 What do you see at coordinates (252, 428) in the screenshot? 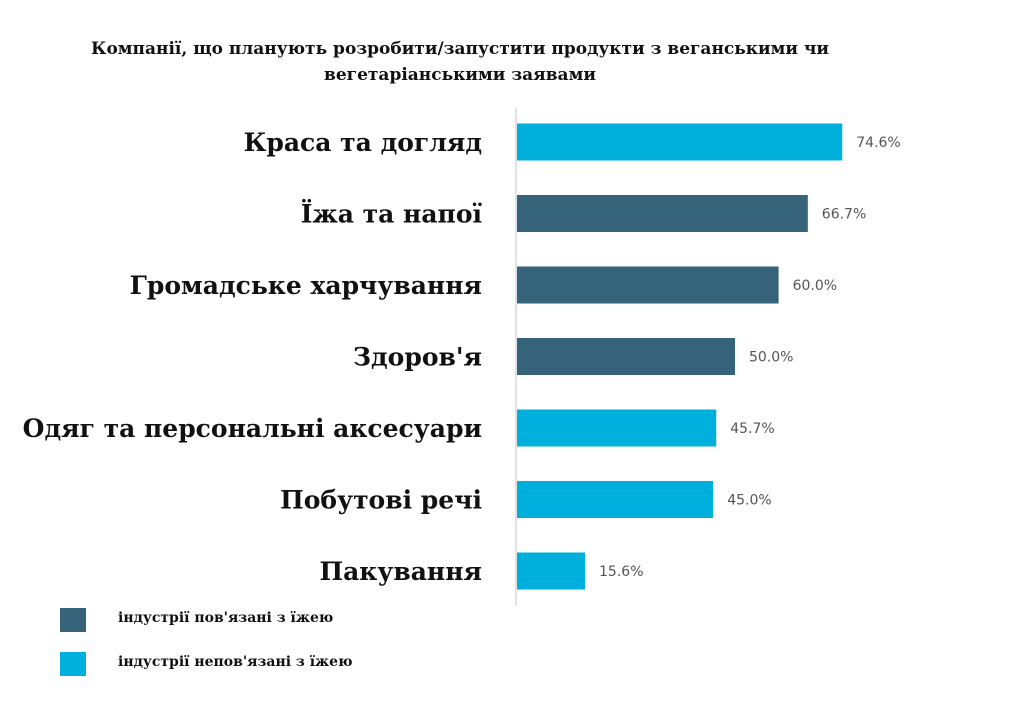
I see `category-label: Одяг та персональні аксесуари` at bounding box center [252, 428].